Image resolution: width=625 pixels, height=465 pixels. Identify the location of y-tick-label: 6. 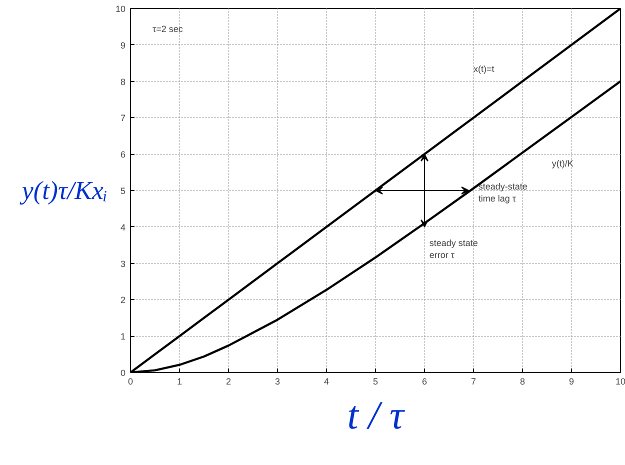
(123, 155).